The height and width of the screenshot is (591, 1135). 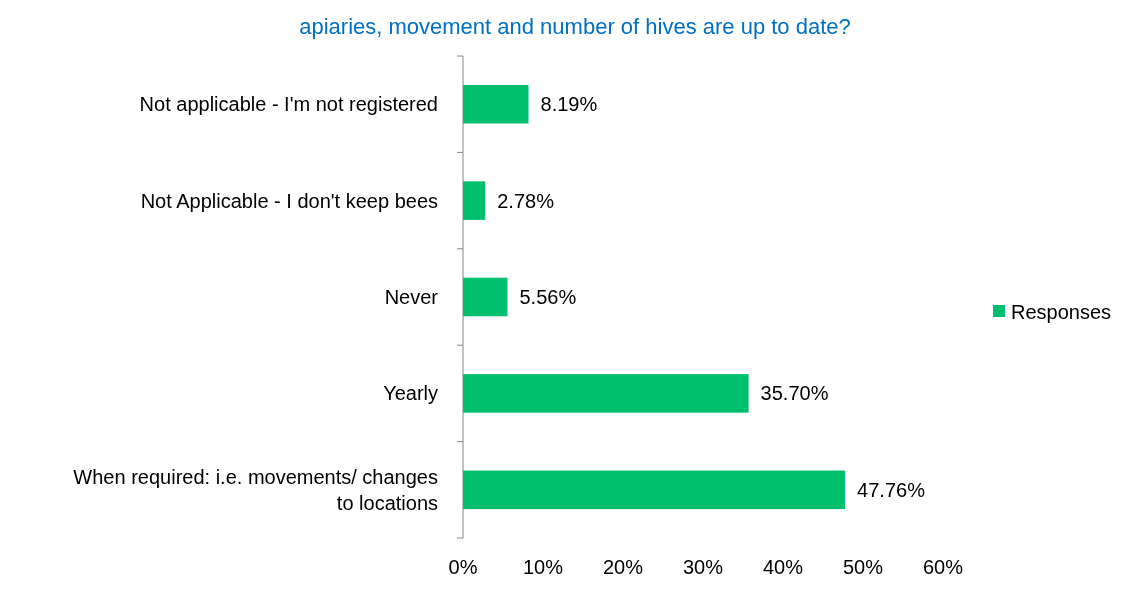 I want to click on data-label: 2.78%, so click(x=526, y=200).